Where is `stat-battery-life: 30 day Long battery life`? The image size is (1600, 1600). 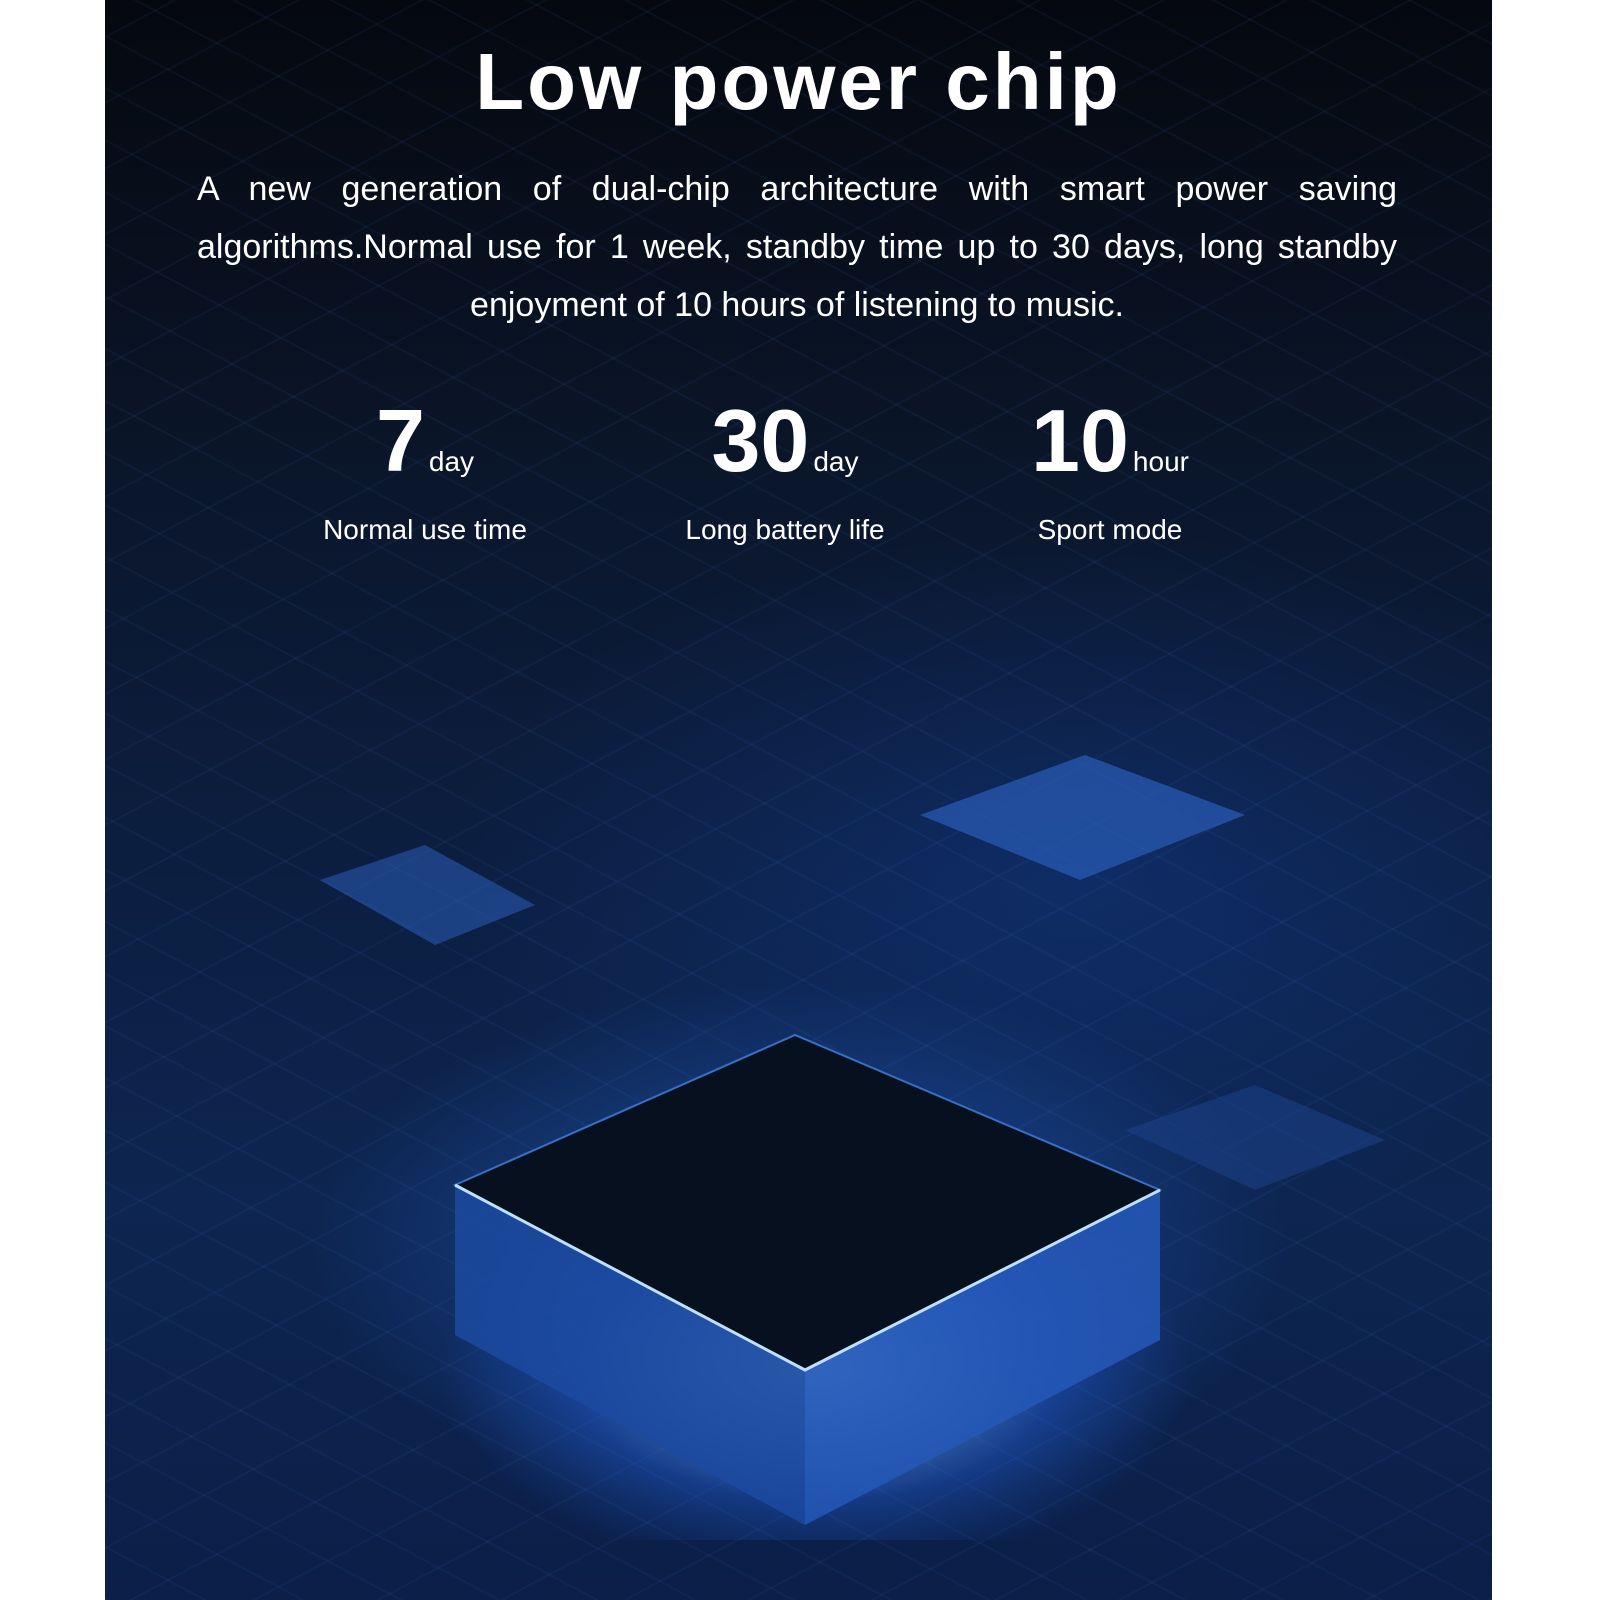
stat-battery-life: 30 day Long battery life is located at coordinates (785, 468).